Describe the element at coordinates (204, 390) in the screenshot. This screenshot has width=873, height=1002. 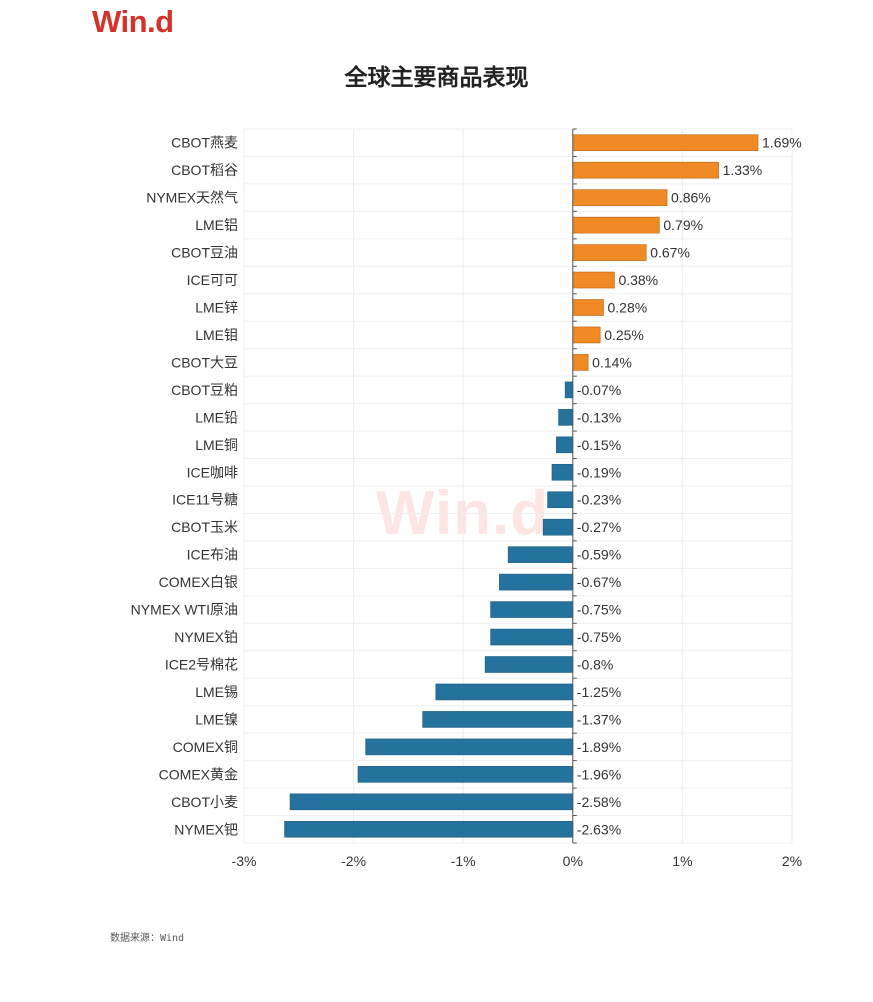
I see `category-label: CBOT豆粕` at that location.